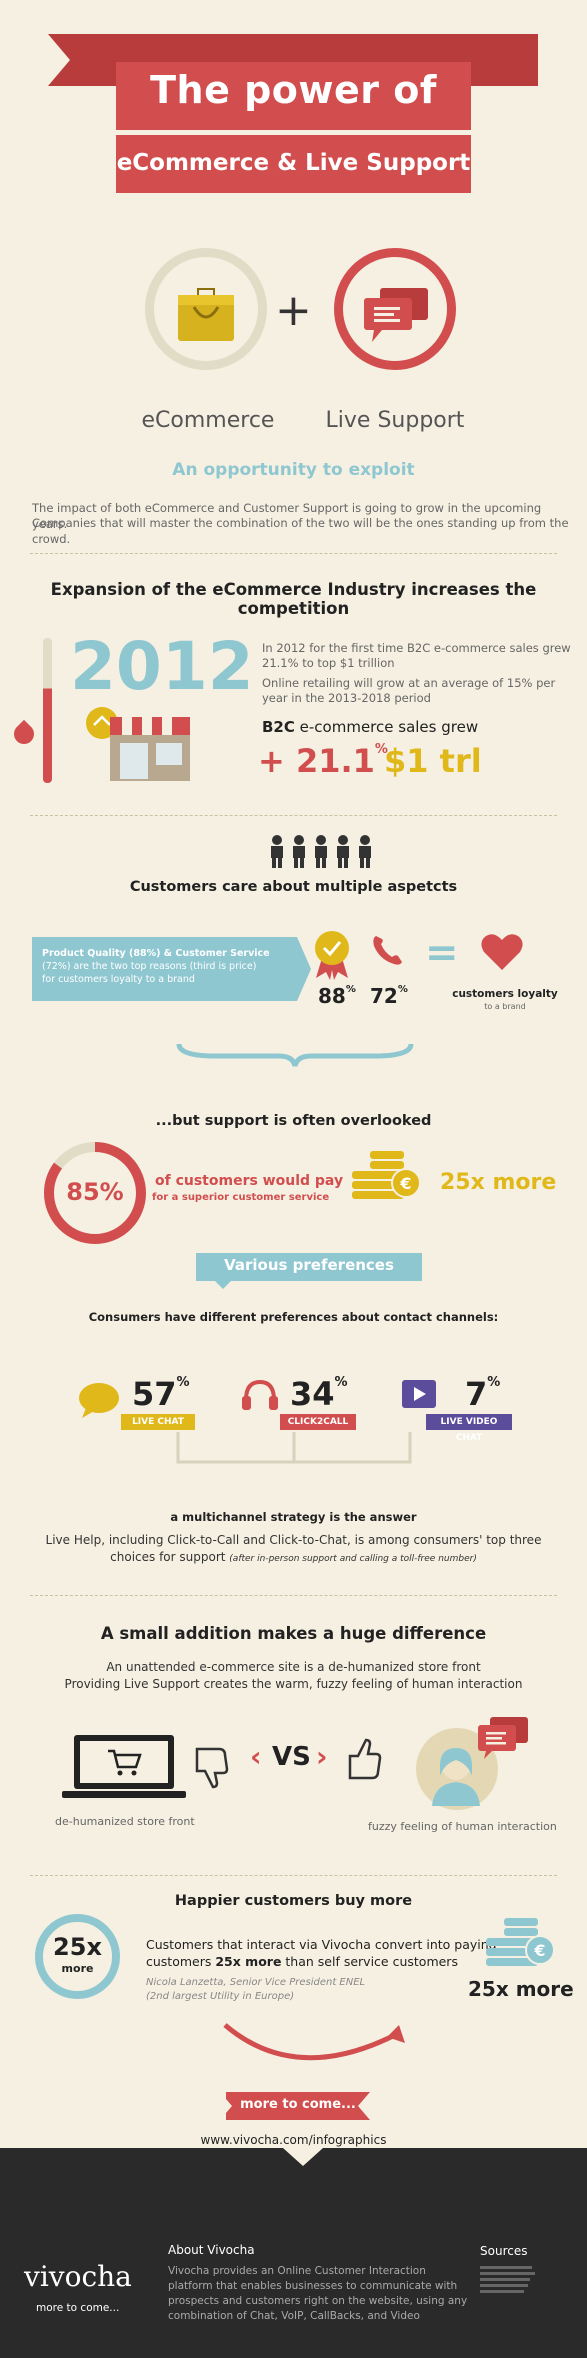 The height and width of the screenshot is (2358, 587). Describe the element at coordinates (158, 1422) in the screenshot. I see `live-chat-tag: LIVE CHAT` at that location.